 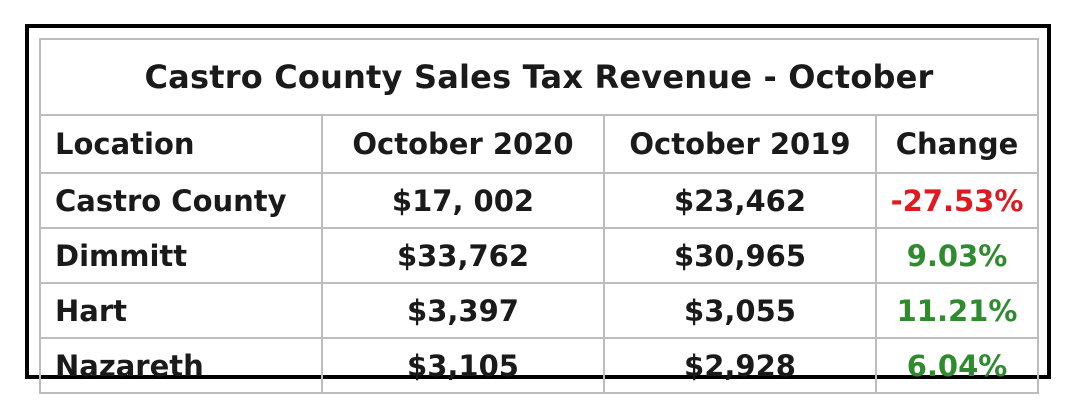 I want to click on october-2020-cell: $17, 002, so click(x=463, y=200).